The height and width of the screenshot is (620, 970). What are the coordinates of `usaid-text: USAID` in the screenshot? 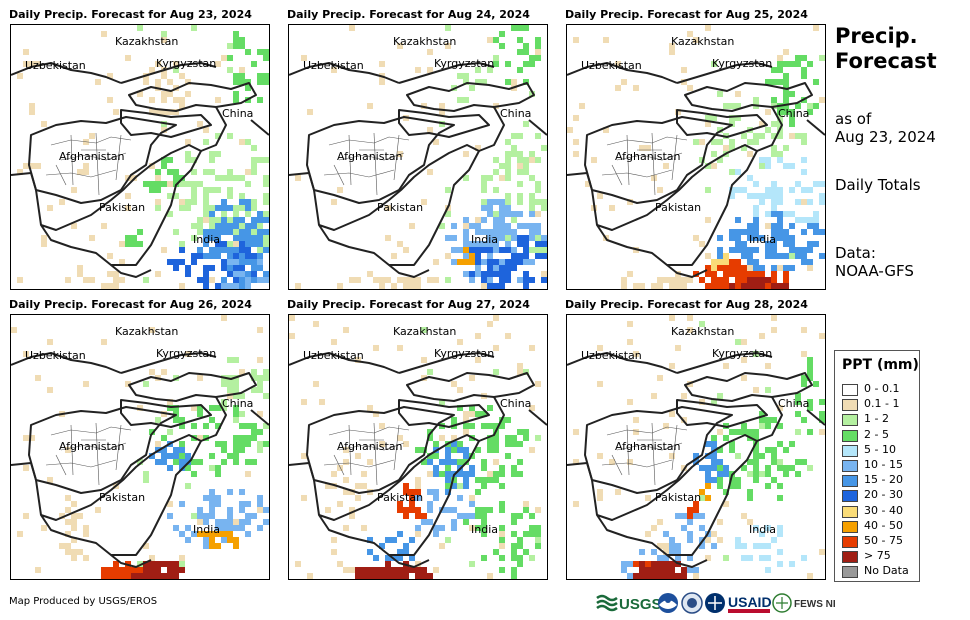 It's located at (750, 602).